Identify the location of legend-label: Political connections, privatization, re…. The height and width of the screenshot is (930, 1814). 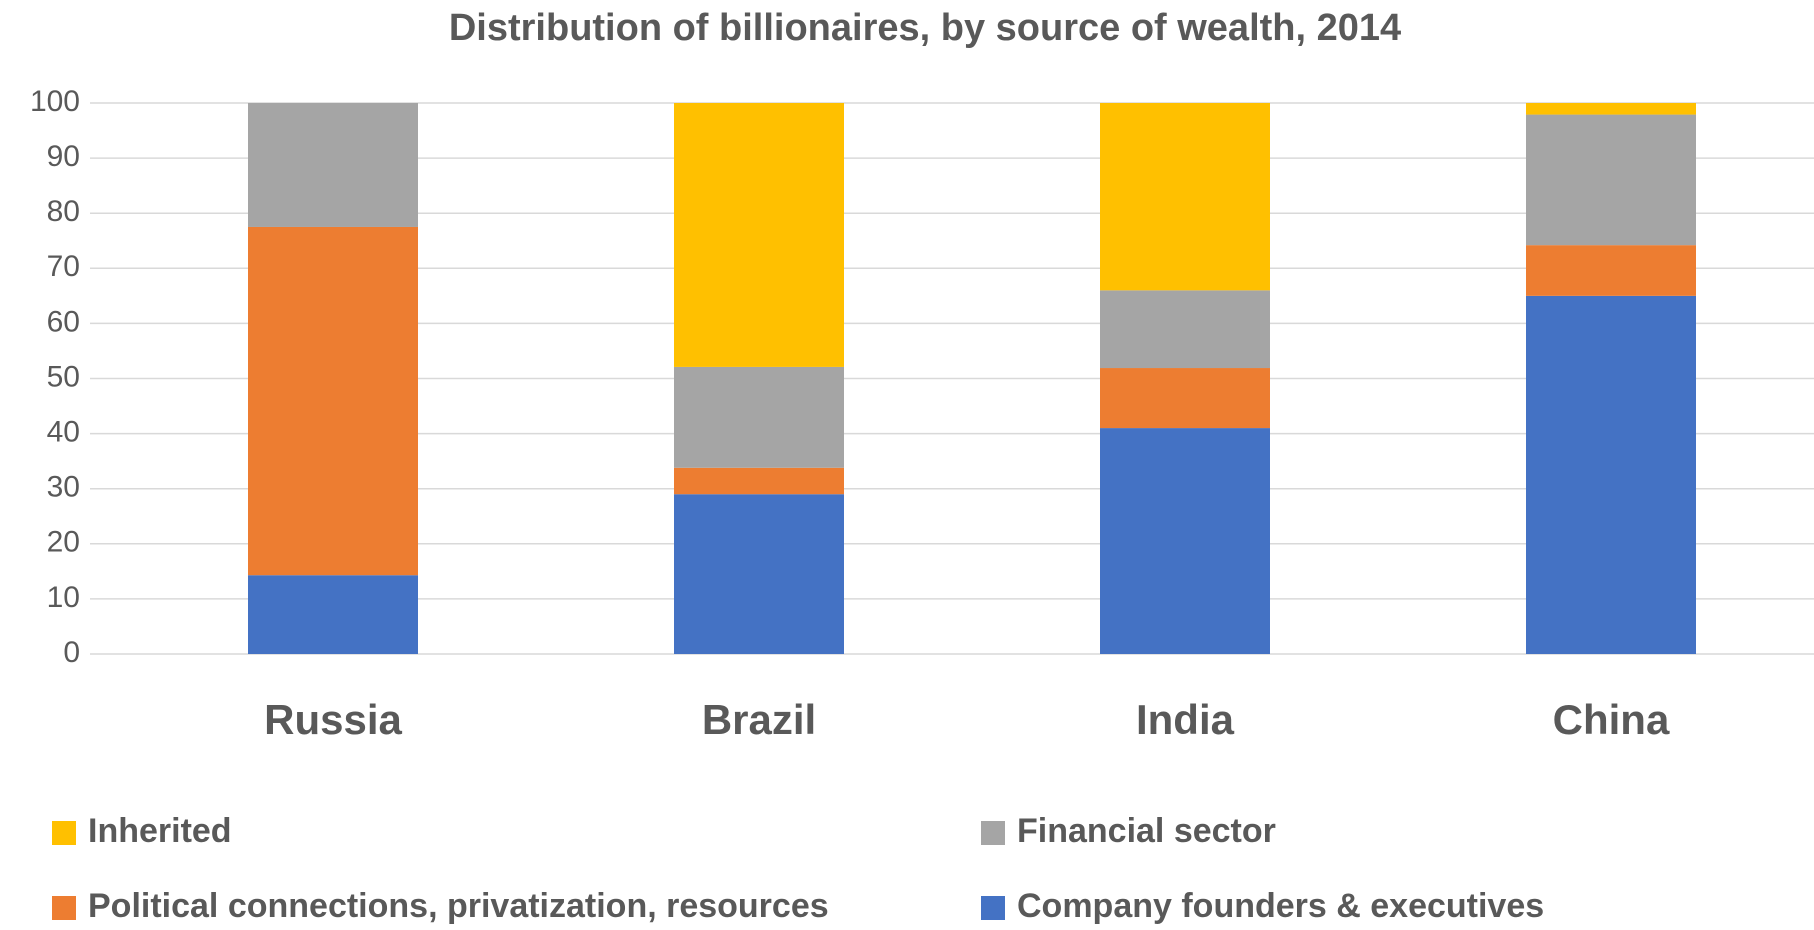
(458, 906).